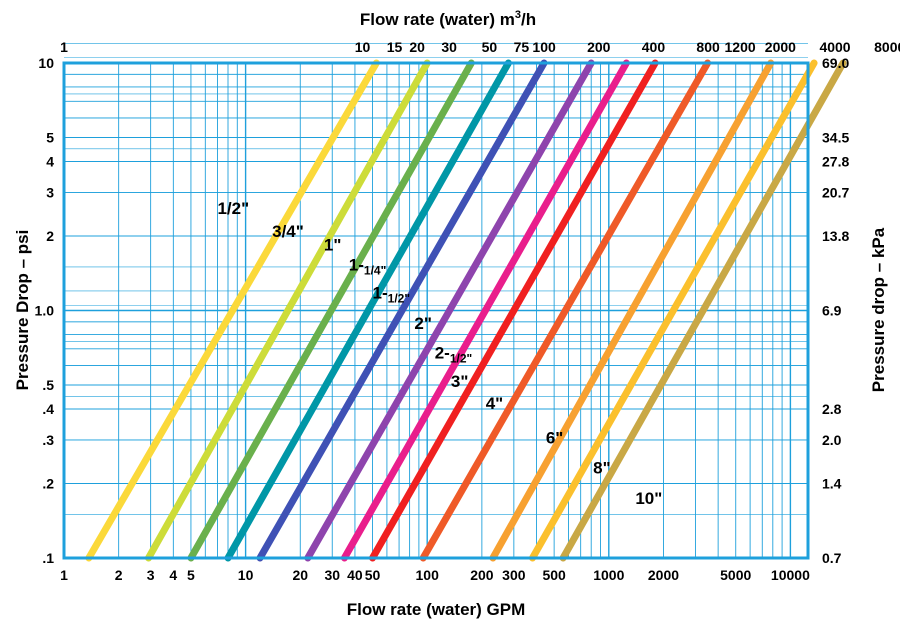 The image size is (900, 632). I want to click on x-tick-label-top: 800, so click(708, 47).